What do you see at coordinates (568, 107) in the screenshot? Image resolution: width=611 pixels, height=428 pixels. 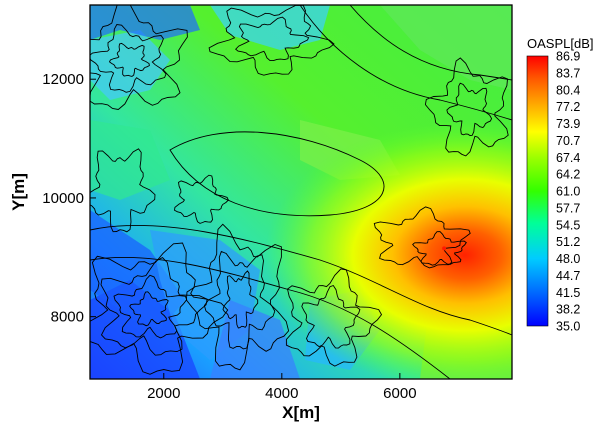 I see `legend-level-label: 77.2` at bounding box center [568, 107].